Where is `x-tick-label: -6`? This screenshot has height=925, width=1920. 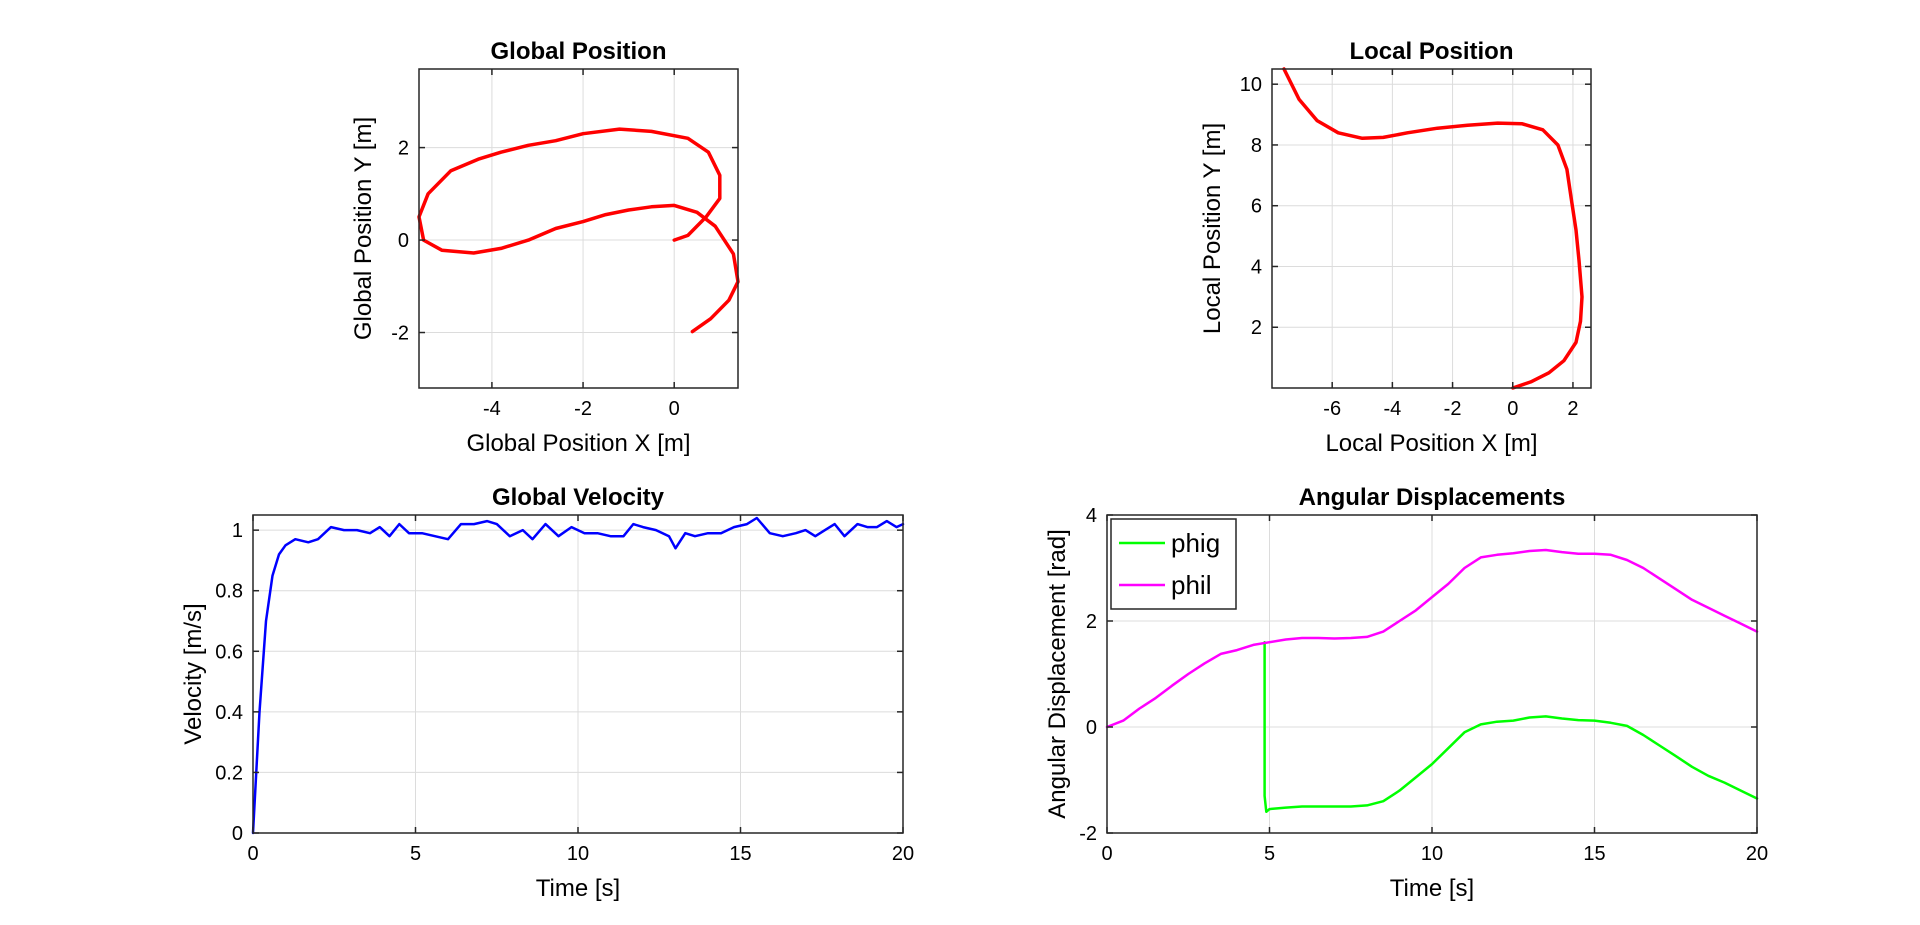
x-tick-label: -6 is located at coordinates (1332, 409).